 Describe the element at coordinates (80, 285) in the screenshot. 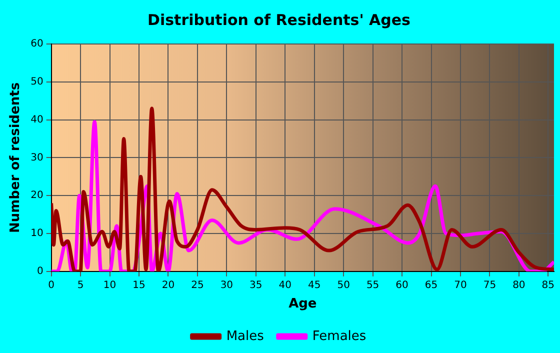

I see `x-tick-label: 5` at that location.